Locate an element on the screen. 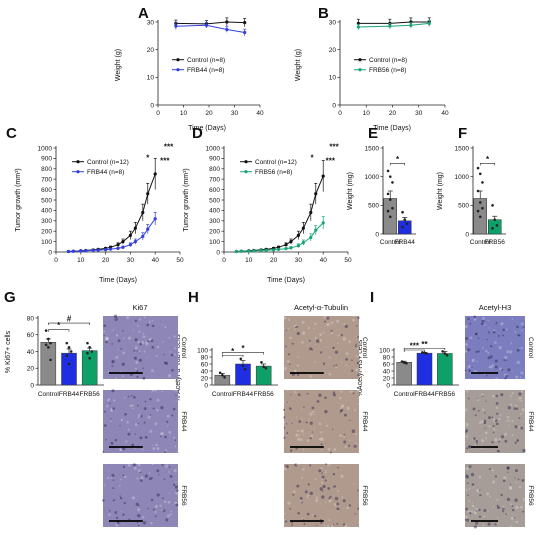 This screenshot has height=535, width=550. y-tick-label-H: 100 is located at coordinates (202, 350).